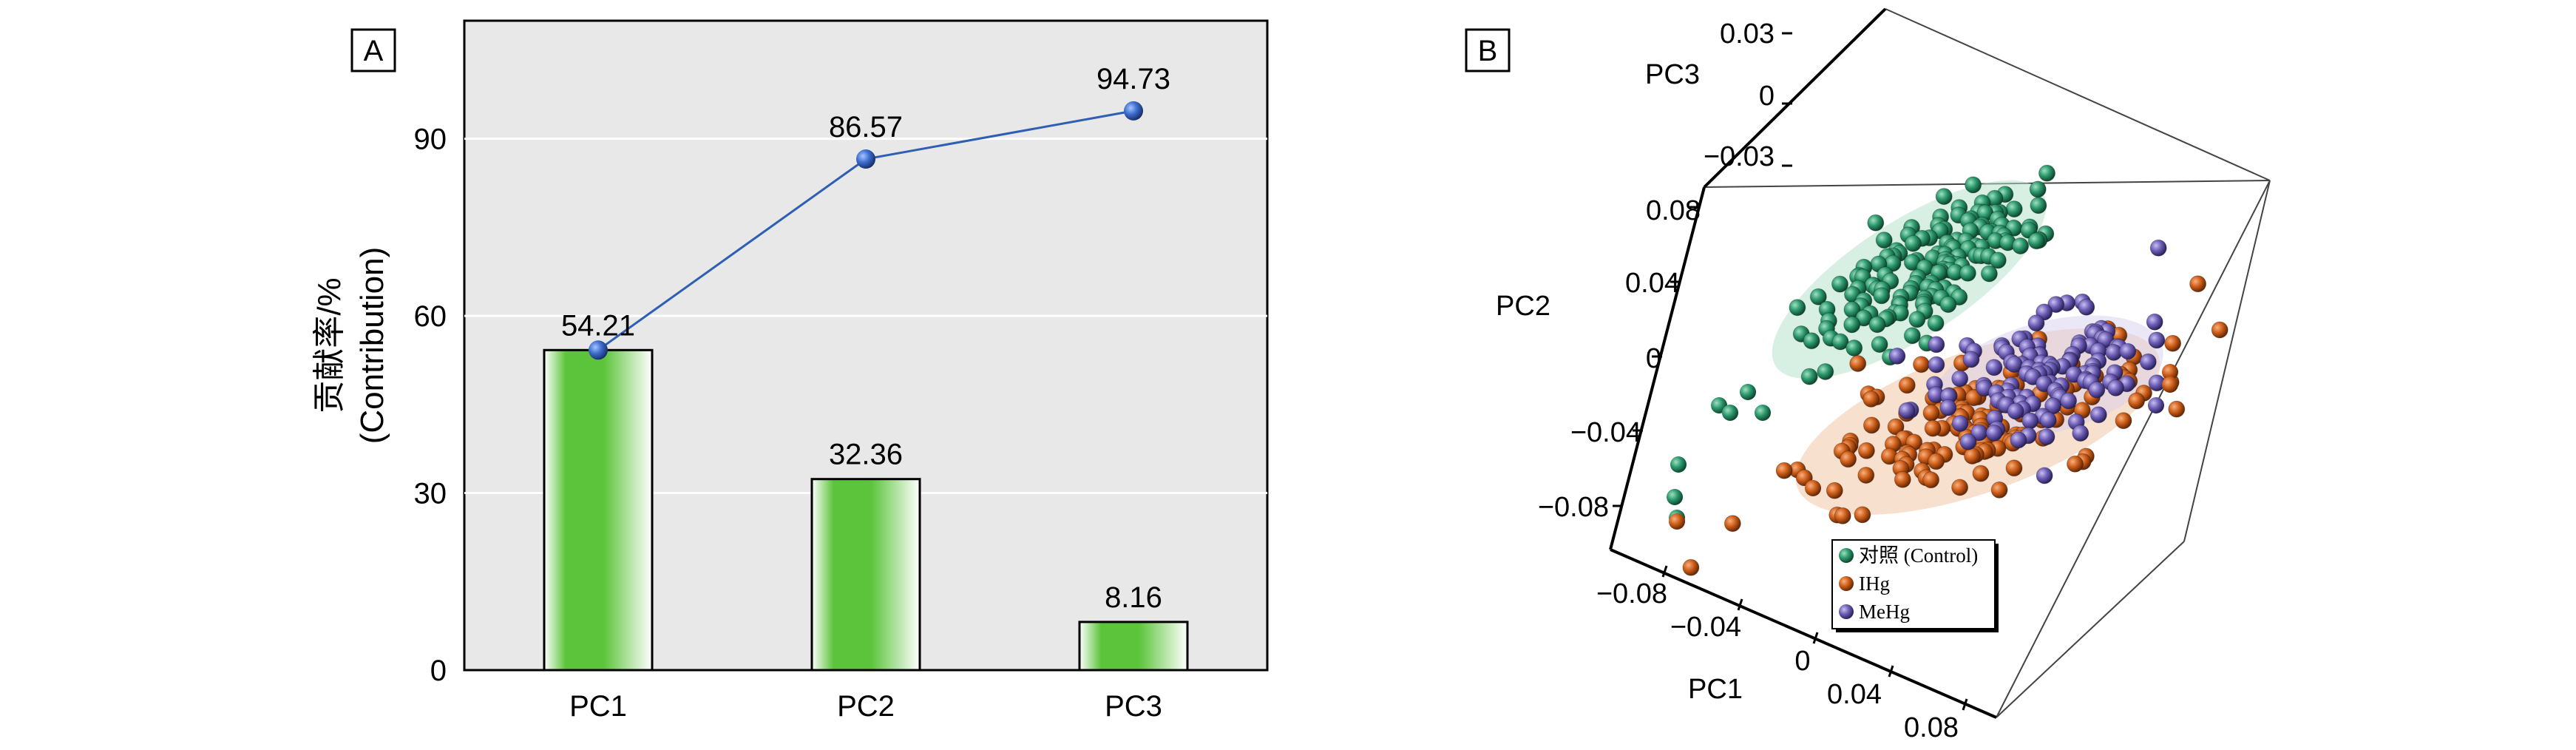  I want to click on z-tick-label: −0.03, so click(1739, 157).